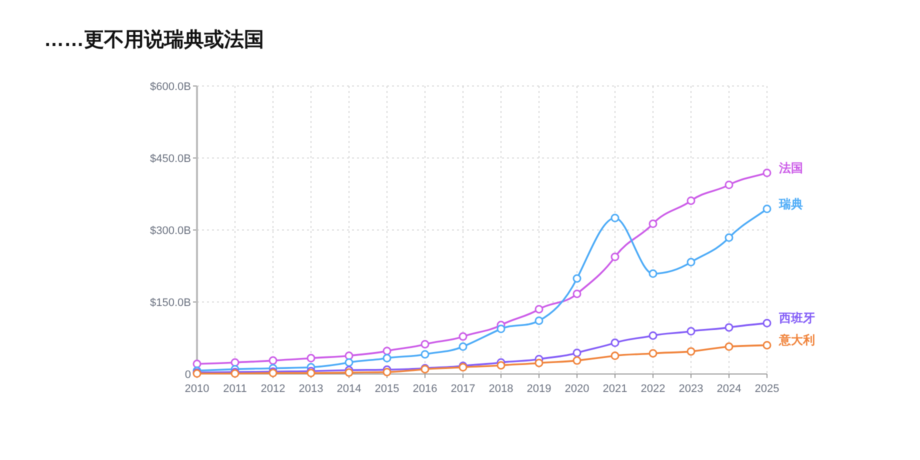 Image resolution: width=920 pixels, height=460 pixels. I want to click on x-tick-label: 2023, so click(691, 389).